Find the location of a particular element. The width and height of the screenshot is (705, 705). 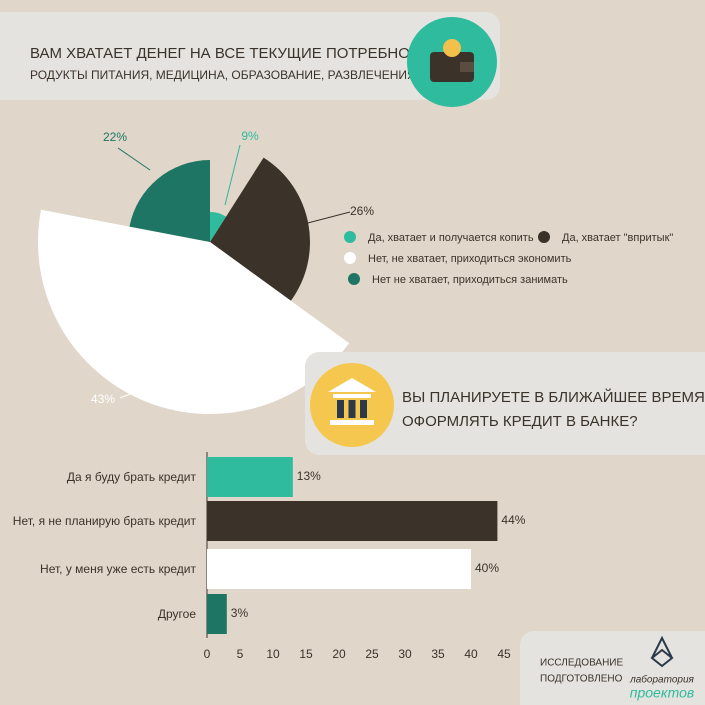

x-tick-label: 0 is located at coordinates (207, 654).